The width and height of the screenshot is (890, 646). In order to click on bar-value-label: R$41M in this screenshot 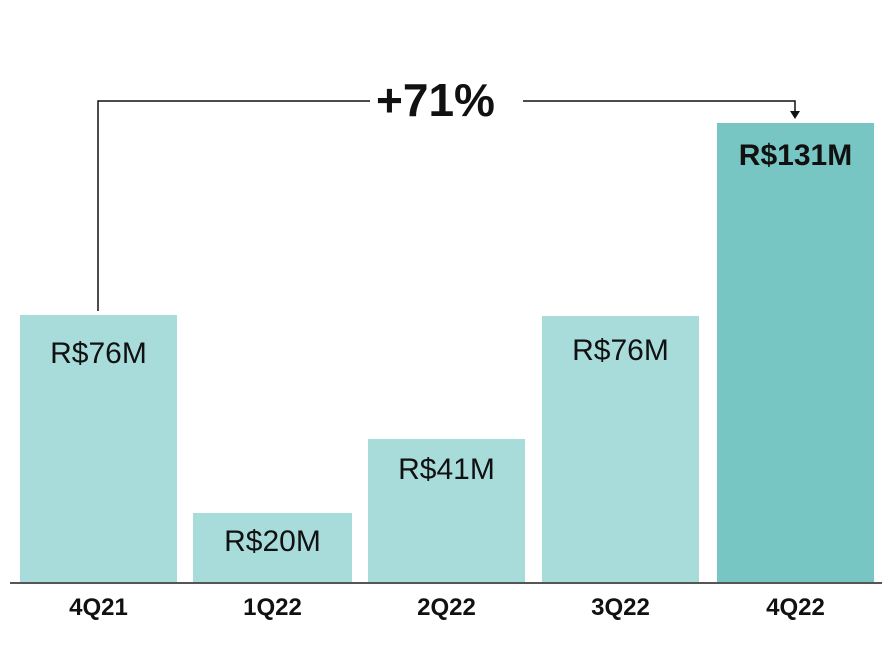, I will do `click(446, 469)`.